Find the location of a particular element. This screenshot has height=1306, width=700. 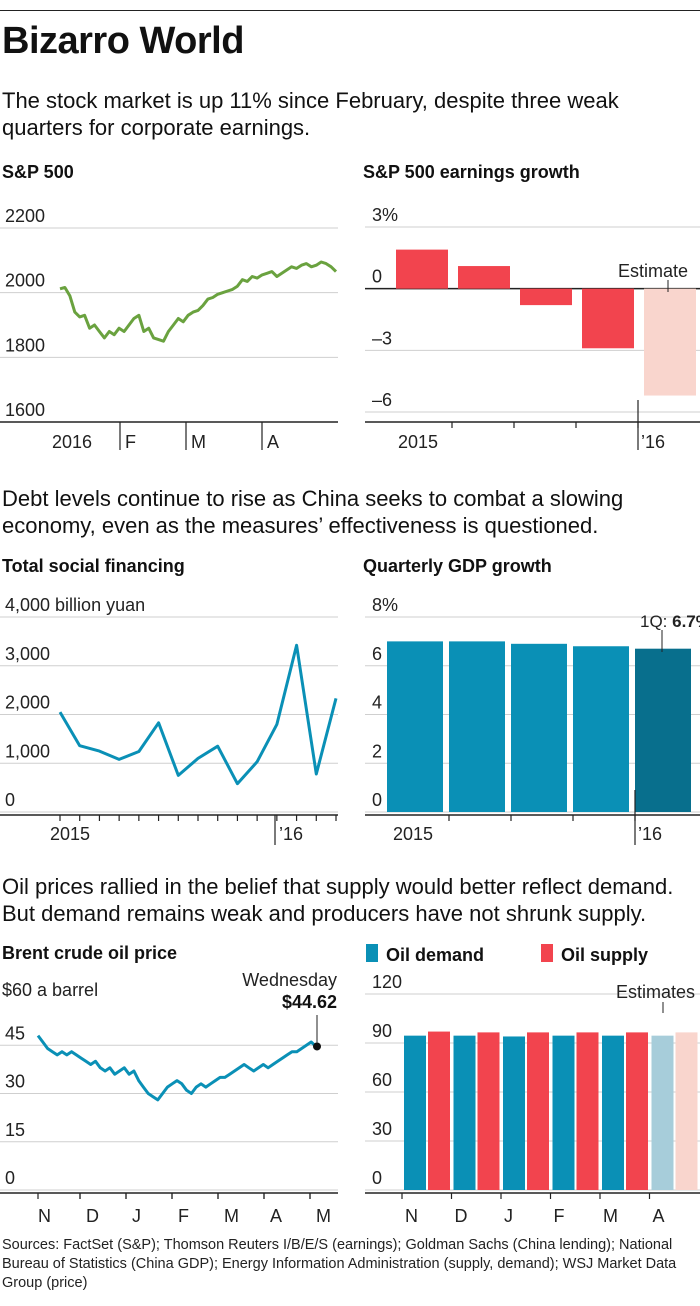

legend-swatch-demand is located at coordinates (372, 953).